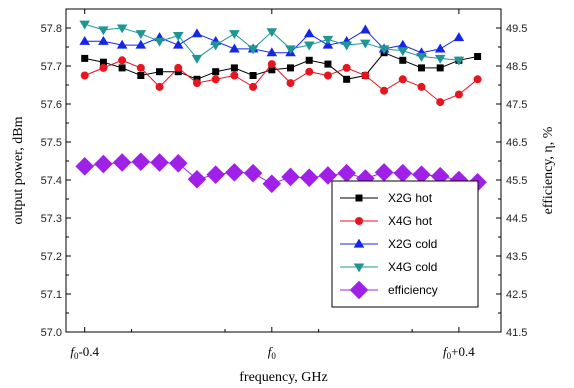 The image size is (574, 388). What do you see at coordinates (283, 377) in the screenshot?
I see `x-axis-title: frequency, GHz` at bounding box center [283, 377].